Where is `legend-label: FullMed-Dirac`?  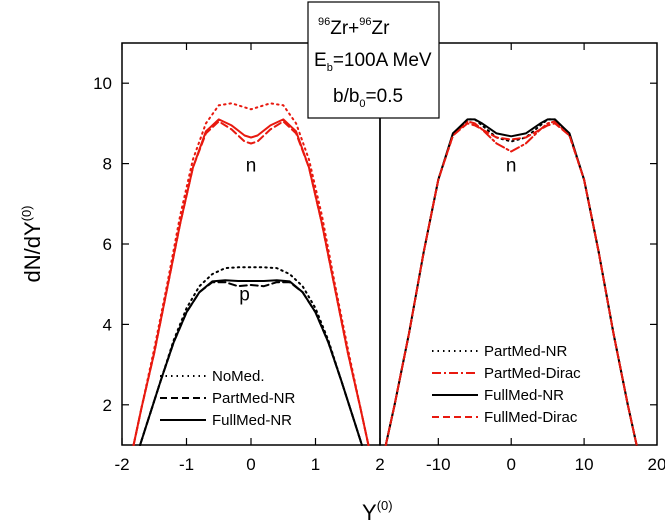 legend-label: FullMed-Dirac is located at coordinates (531, 417).